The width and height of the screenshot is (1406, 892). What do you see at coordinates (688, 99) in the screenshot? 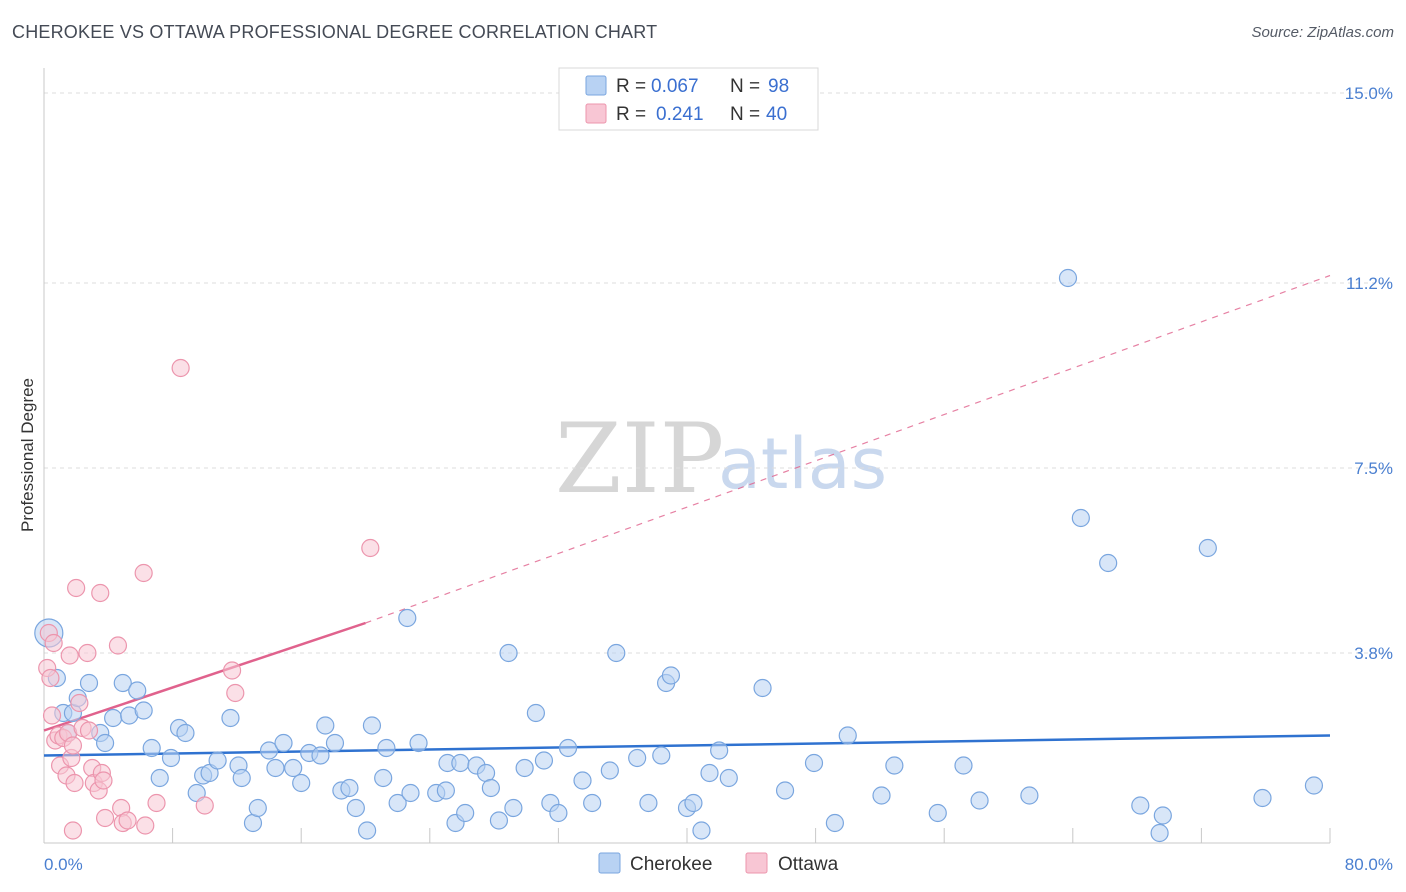
I see `stats-legend: R = 0.067 N = 98 R = 0.241 N = 40` at bounding box center [688, 99].